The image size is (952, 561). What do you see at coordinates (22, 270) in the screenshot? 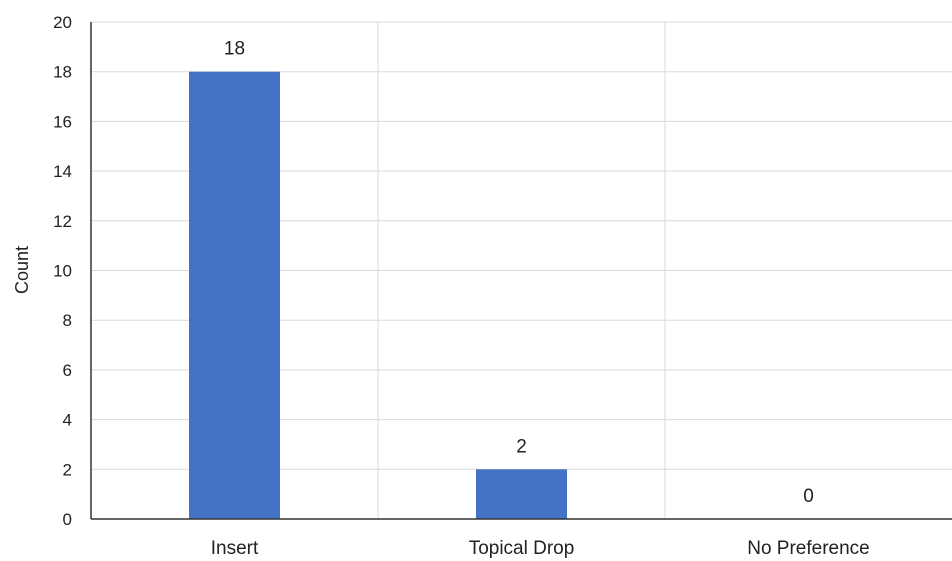
I see `y-axis-title: Count` at bounding box center [22, 270].